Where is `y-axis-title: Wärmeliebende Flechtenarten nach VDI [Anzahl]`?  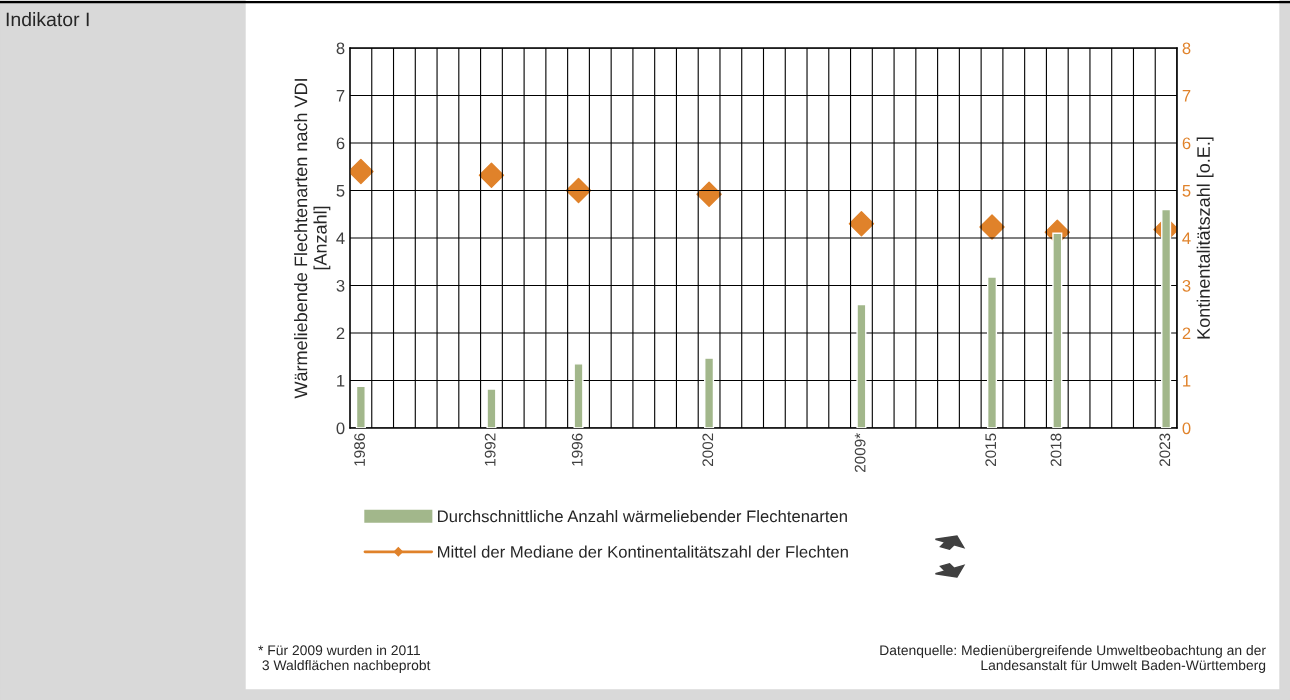
y-axis-title: Wärmeliebende Flechtenarten nach VDI [Anzahl] is located at coordinates (312, 239).